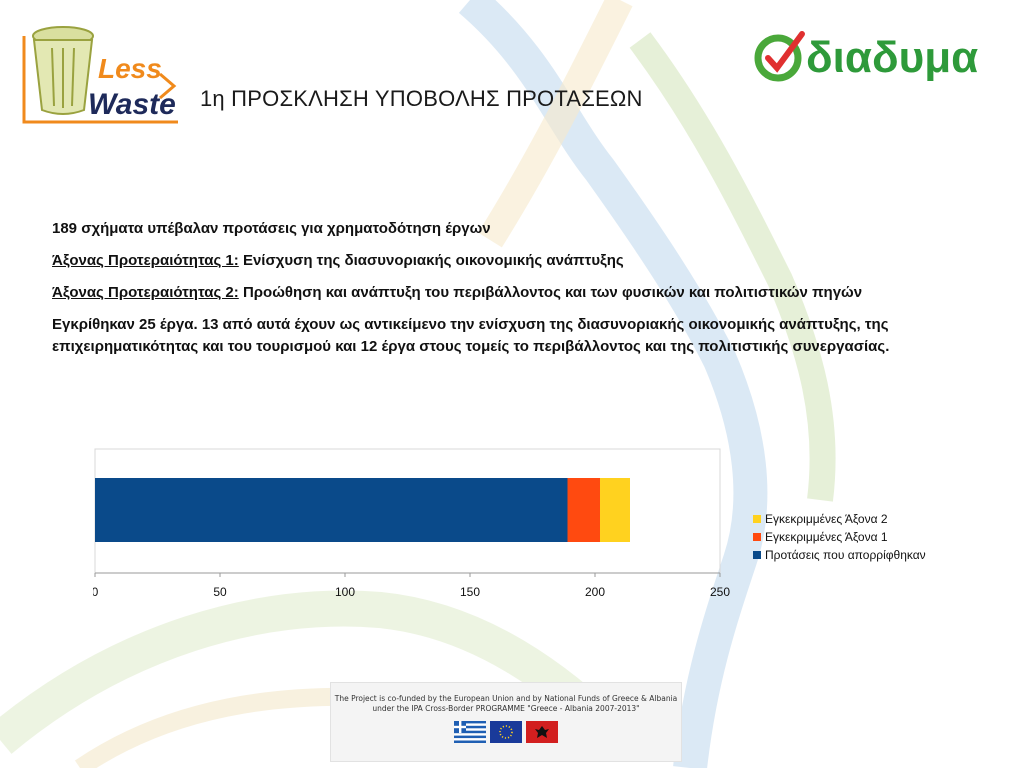 The image size is (1024, 768). What do you see at coordinates (506, 732) in the screenshot?
I see `eu-flag-icon` at bounding box center [506, 732].